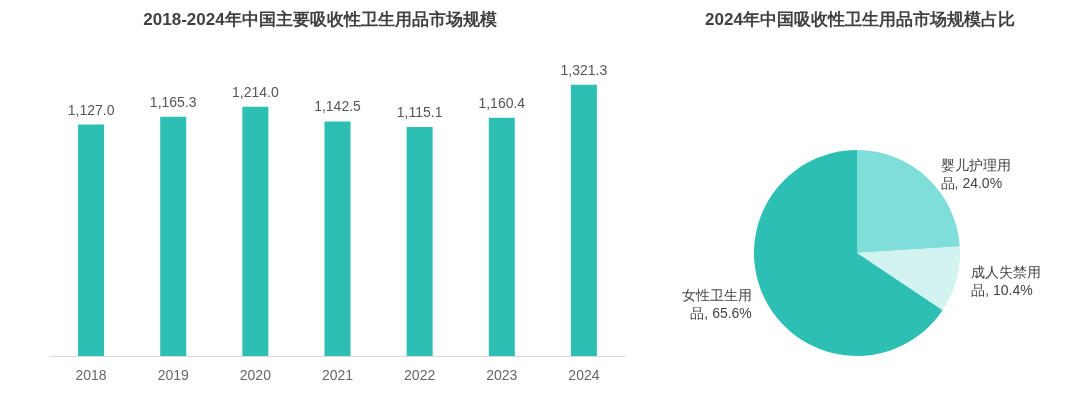  Describe the element at coordinates (338, 106) in the screenshot. I see `data-label: 1,142.5` at that location.